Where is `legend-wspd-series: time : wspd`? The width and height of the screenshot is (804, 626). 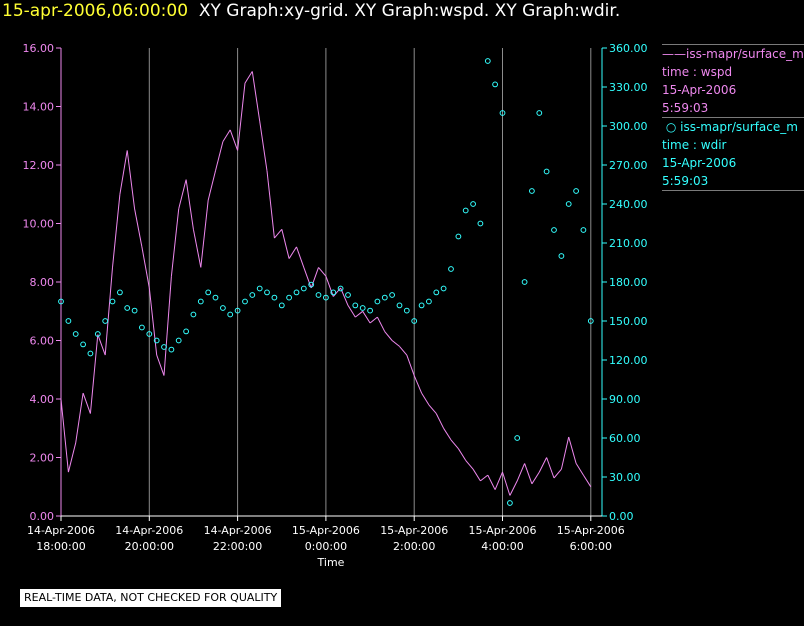 legend-wspd-series: time : wspd is located at coordinates (697, 72).